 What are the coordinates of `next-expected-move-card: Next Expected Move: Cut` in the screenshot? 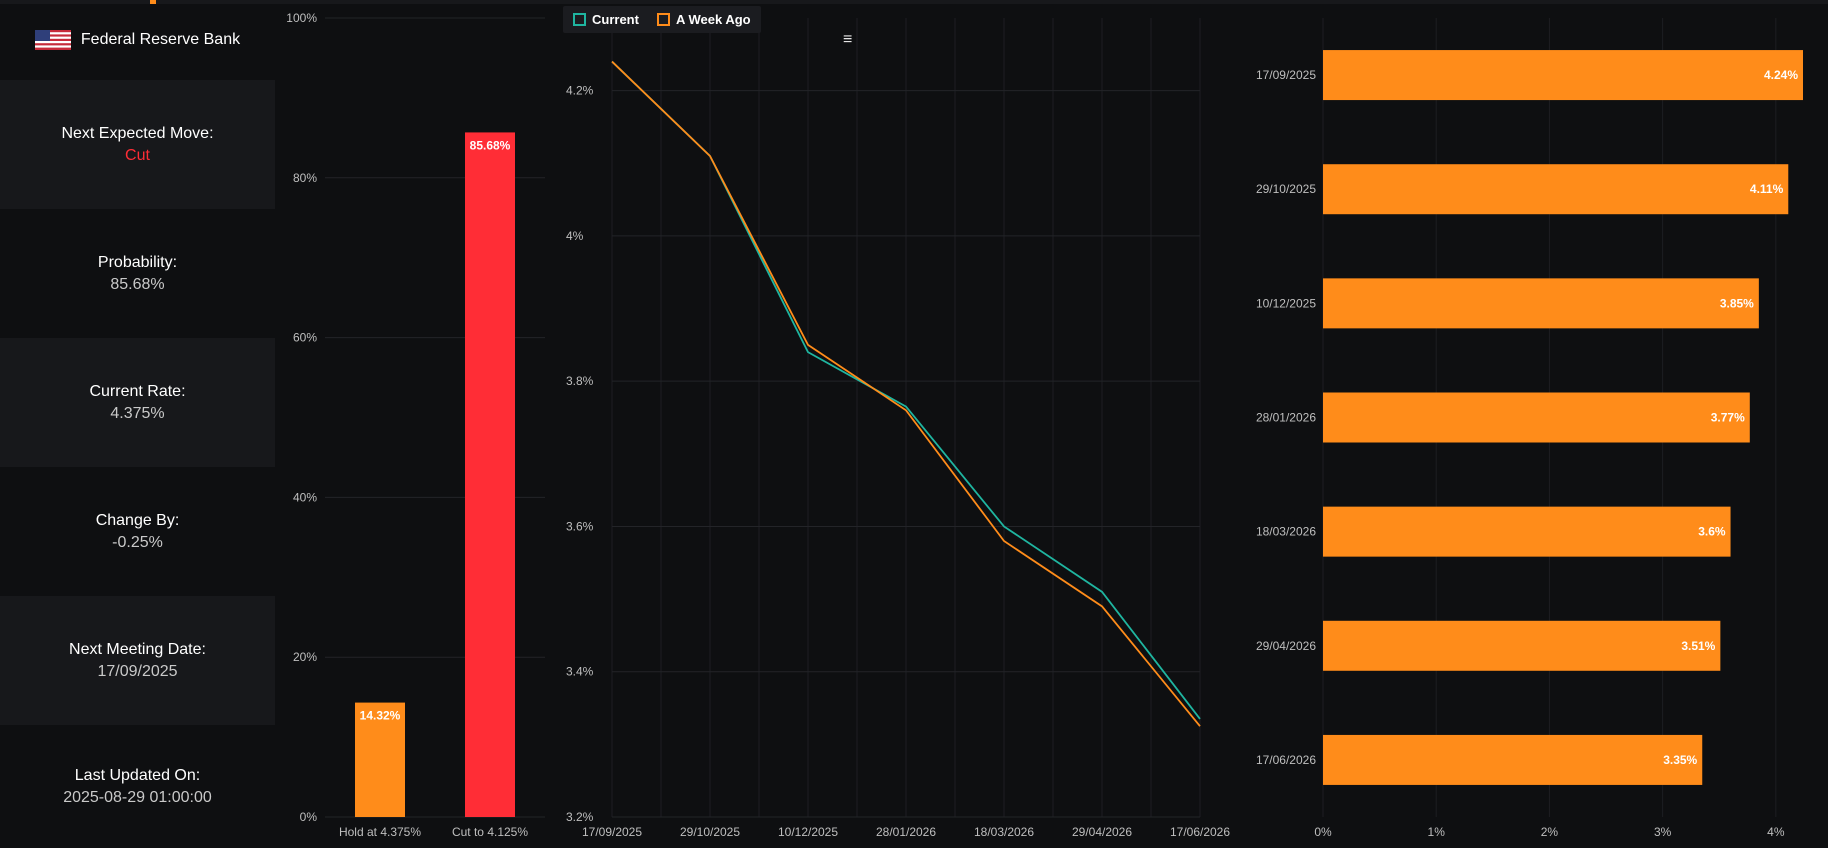 It's located at (137, 144).